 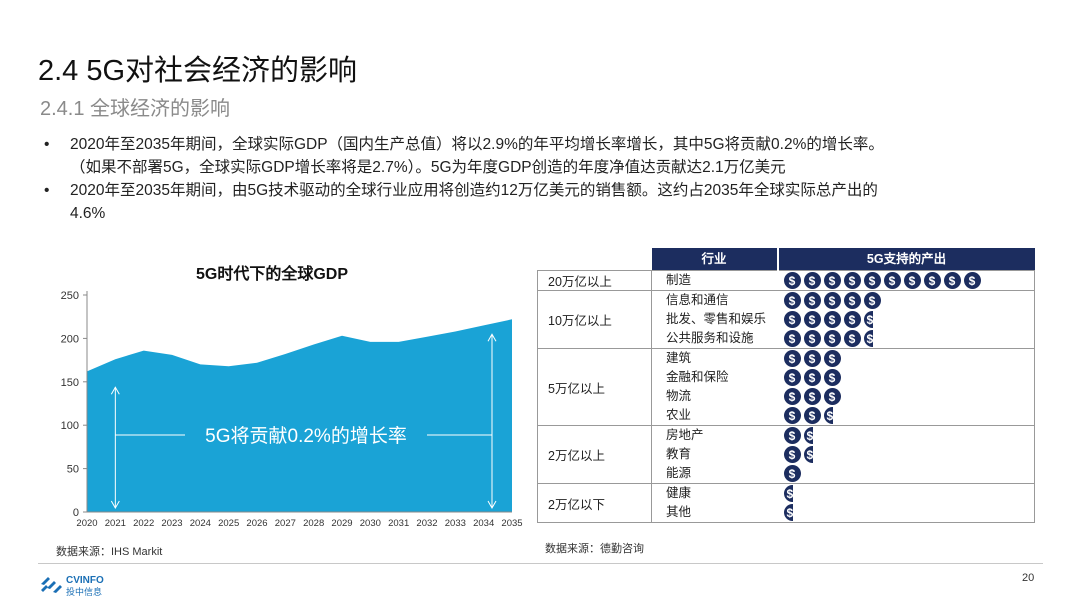 I want to click on industry-name: 健康, so click(x=679, y=493).